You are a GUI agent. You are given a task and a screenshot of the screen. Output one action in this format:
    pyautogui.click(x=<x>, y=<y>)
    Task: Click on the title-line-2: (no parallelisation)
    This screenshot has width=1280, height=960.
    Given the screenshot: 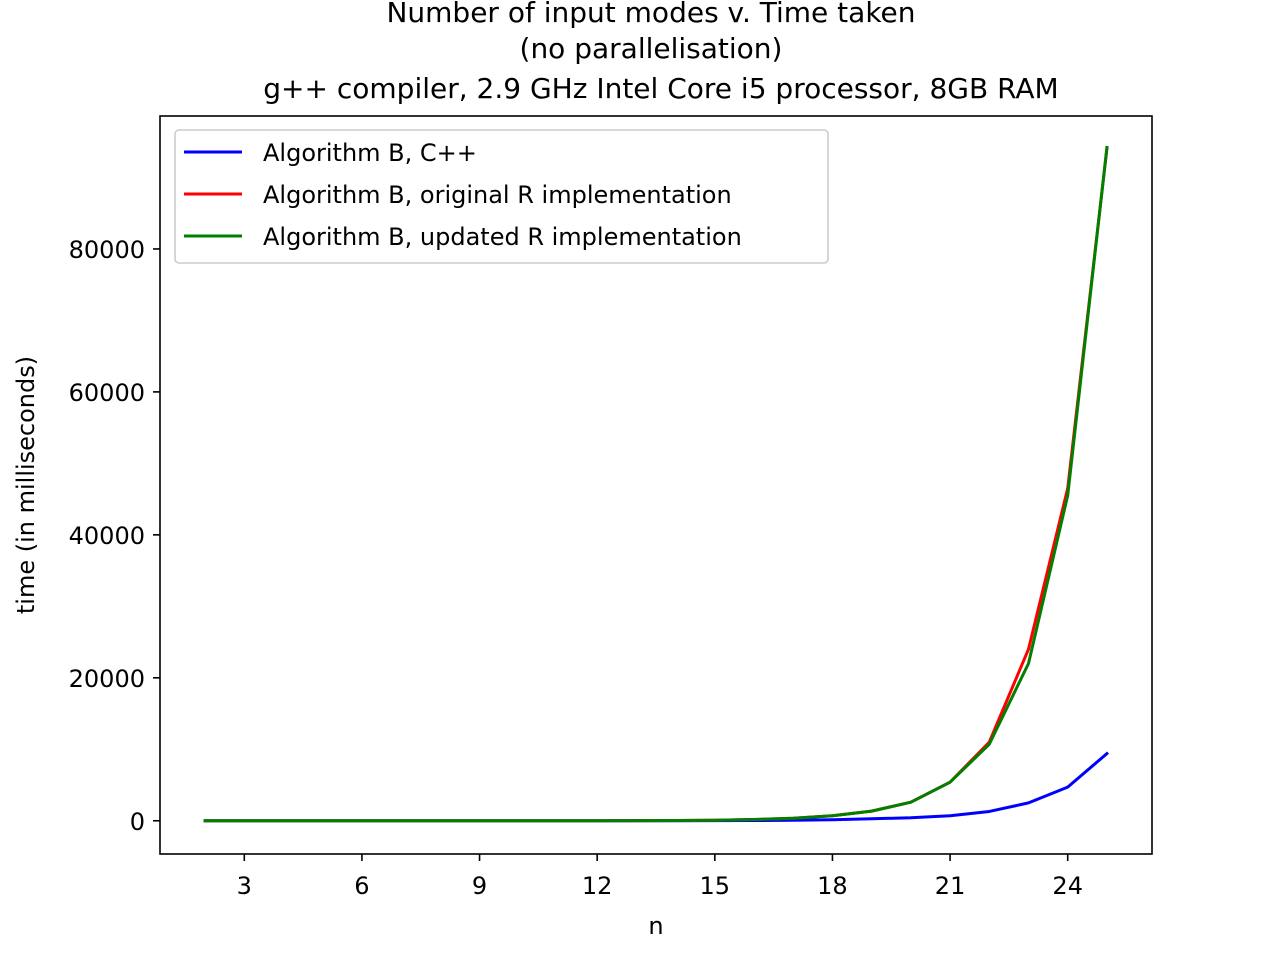 What is the action you would take?
    pyautogui.click(x=651, y=48)
    